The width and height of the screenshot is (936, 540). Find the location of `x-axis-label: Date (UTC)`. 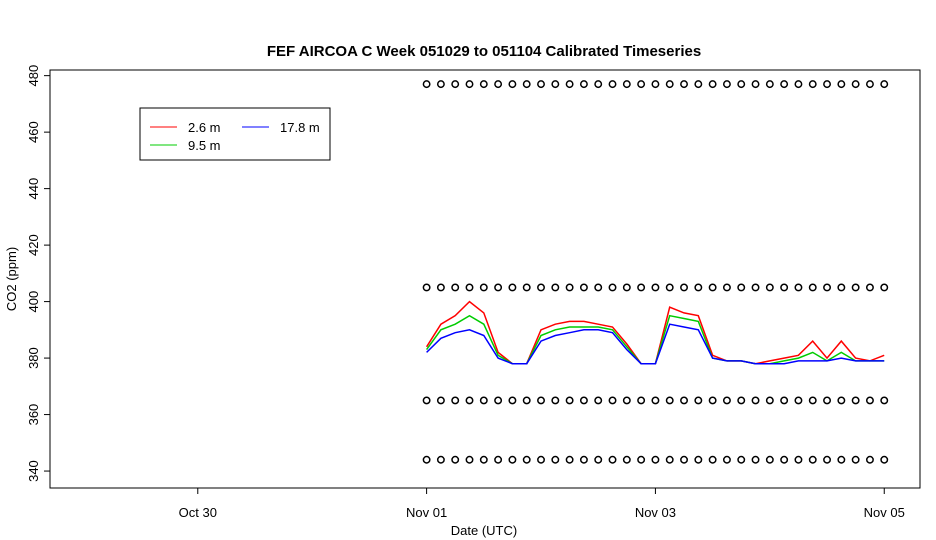

x-axis-label: Date (UTC) is located at coordinates (484, 530).